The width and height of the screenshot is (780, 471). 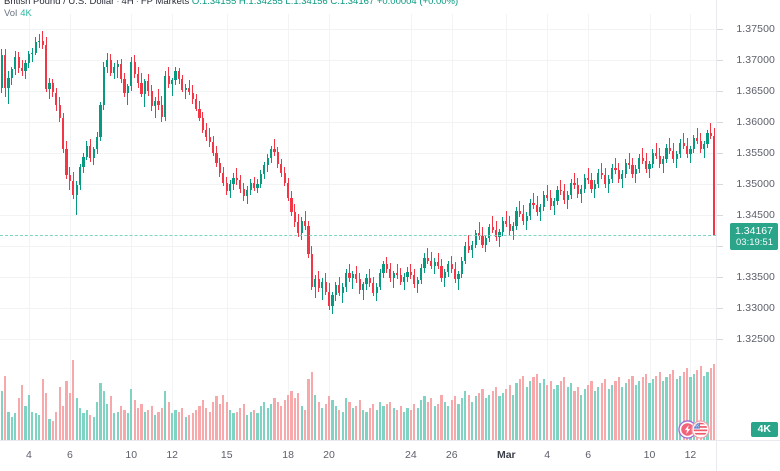 What do you see at coordinates (755, 29) in the screenshot?
I see `price-tick-label: 1.37500` at bounding box center [755, 29].